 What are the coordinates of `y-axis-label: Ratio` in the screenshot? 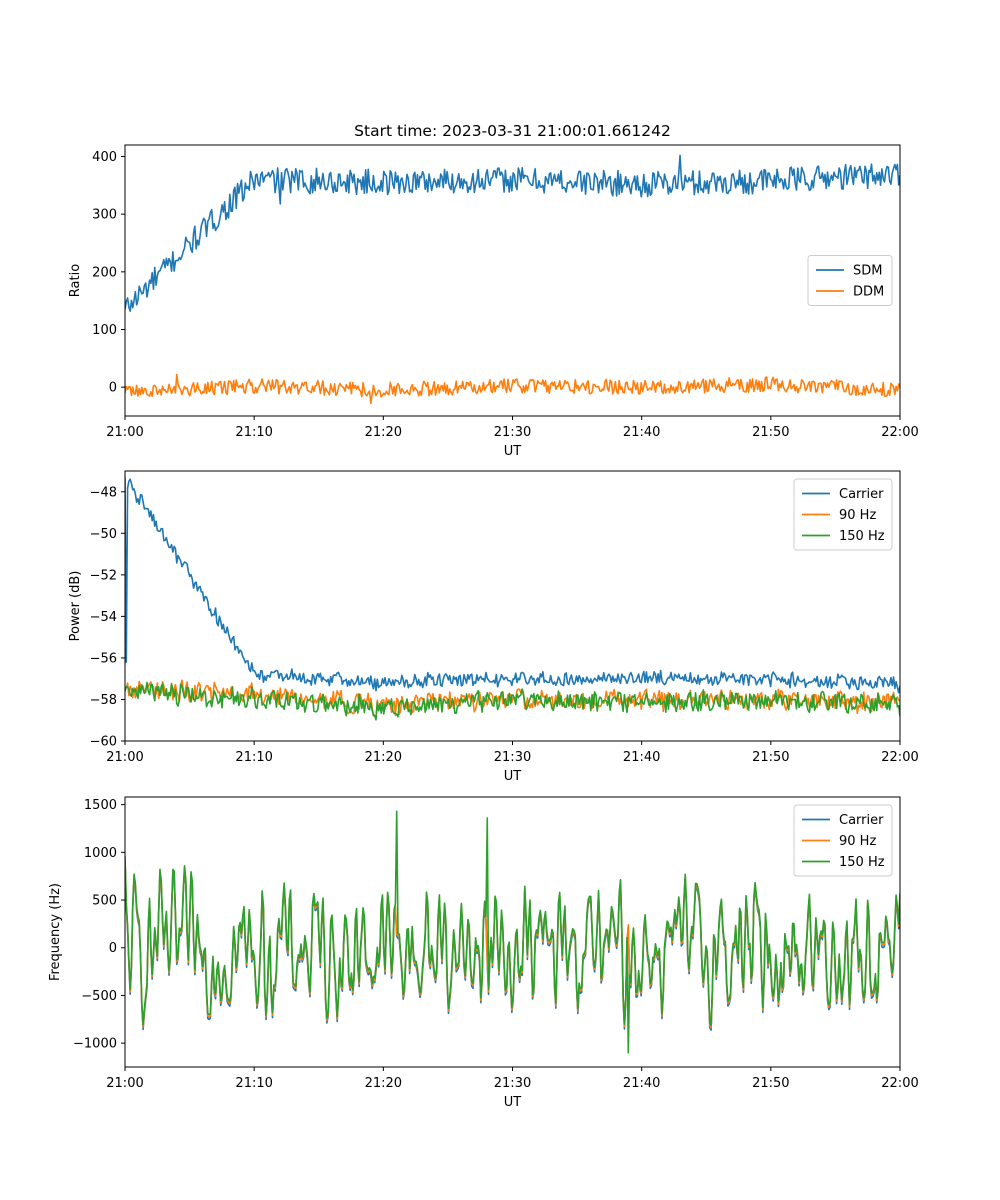 It's located at (75, 280).